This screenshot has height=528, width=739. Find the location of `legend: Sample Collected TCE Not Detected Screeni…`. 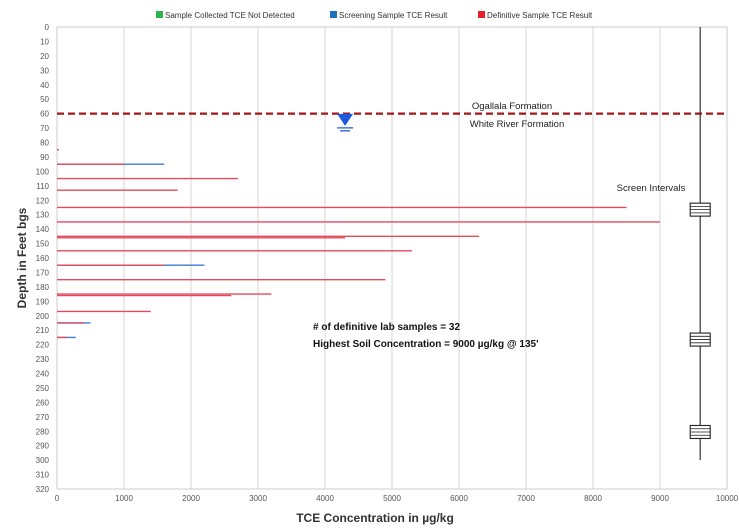

legend: Sample Collected TCE Not Detected Screeni… is located at coordinates (374, 15).